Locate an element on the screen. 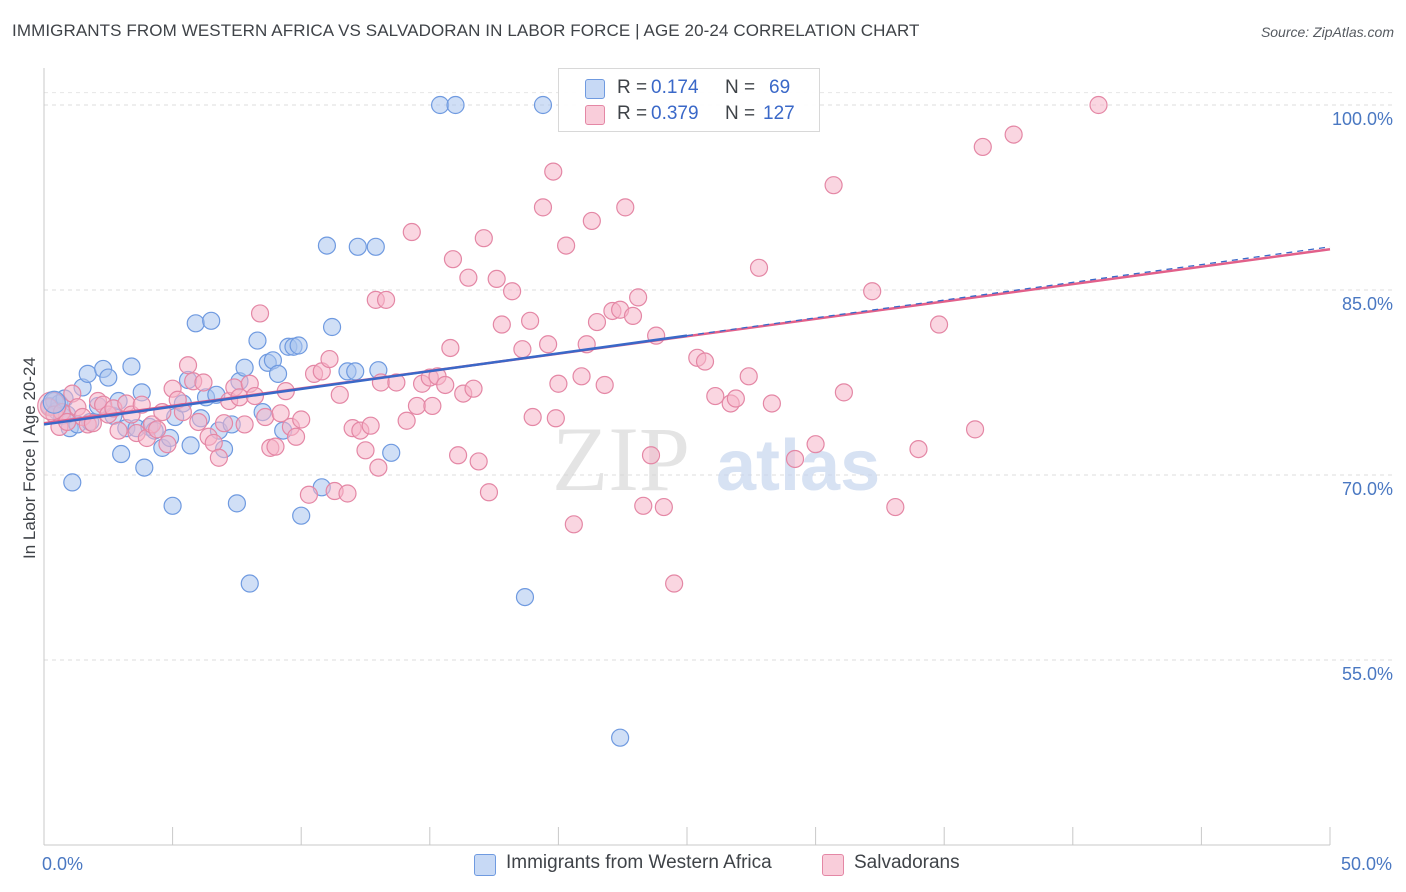  x-tick-label-max: 50.0% is located at coordinates (1366, 864).